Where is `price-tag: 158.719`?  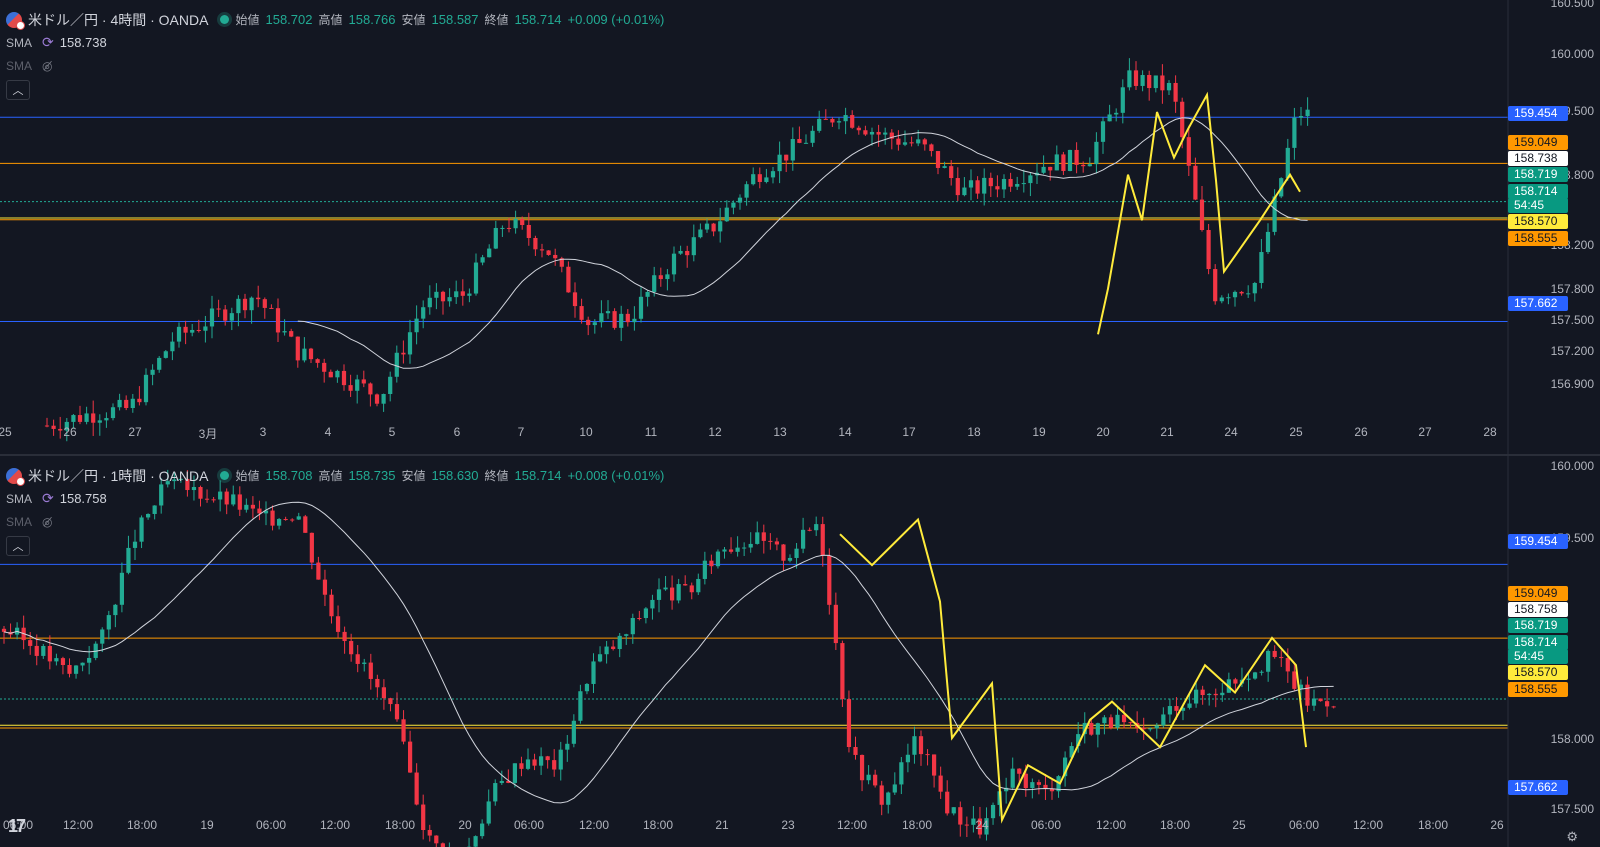
price-tag: 158.719 is located at coordinates (1538, 625).